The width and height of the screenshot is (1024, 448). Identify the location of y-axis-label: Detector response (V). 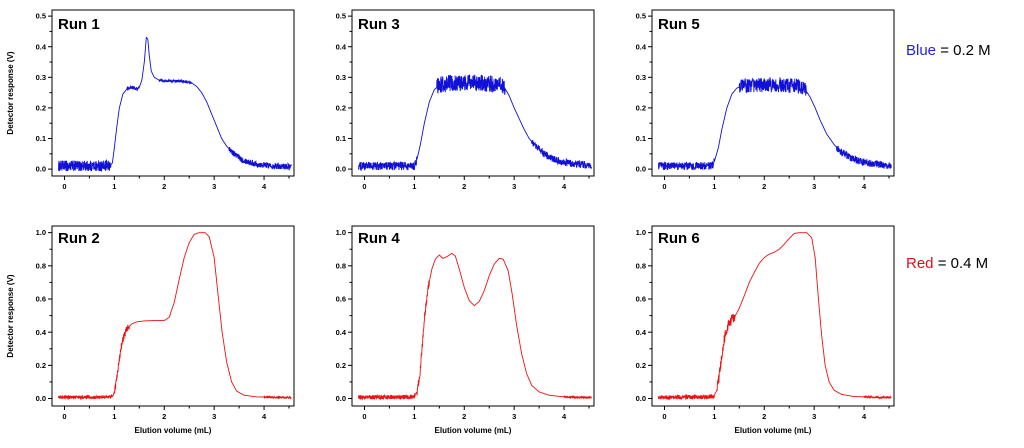
(10, 315).